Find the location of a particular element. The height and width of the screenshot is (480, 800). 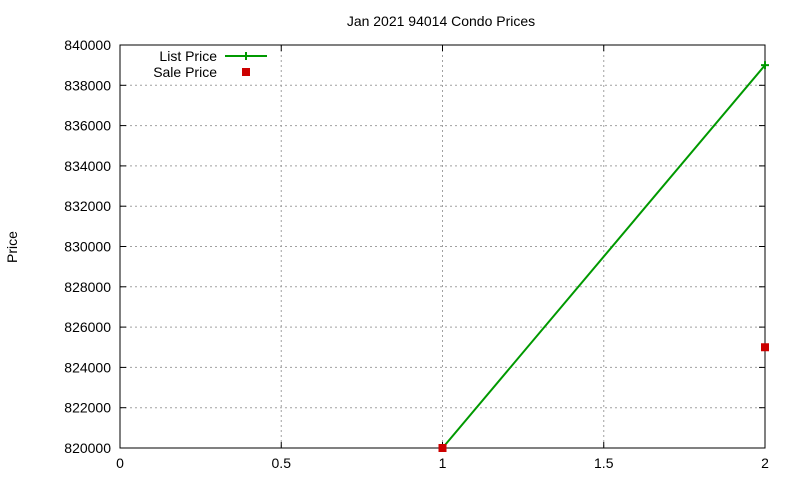

x-tick-label: 0 is located at coordinates (120, 463).